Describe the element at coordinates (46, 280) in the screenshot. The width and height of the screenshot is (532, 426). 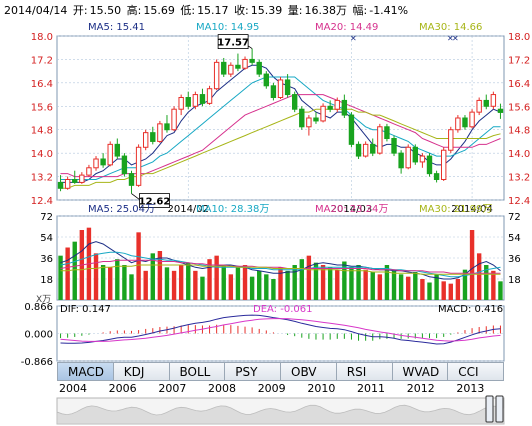
I see `volume-tick-left: 18` at that location.